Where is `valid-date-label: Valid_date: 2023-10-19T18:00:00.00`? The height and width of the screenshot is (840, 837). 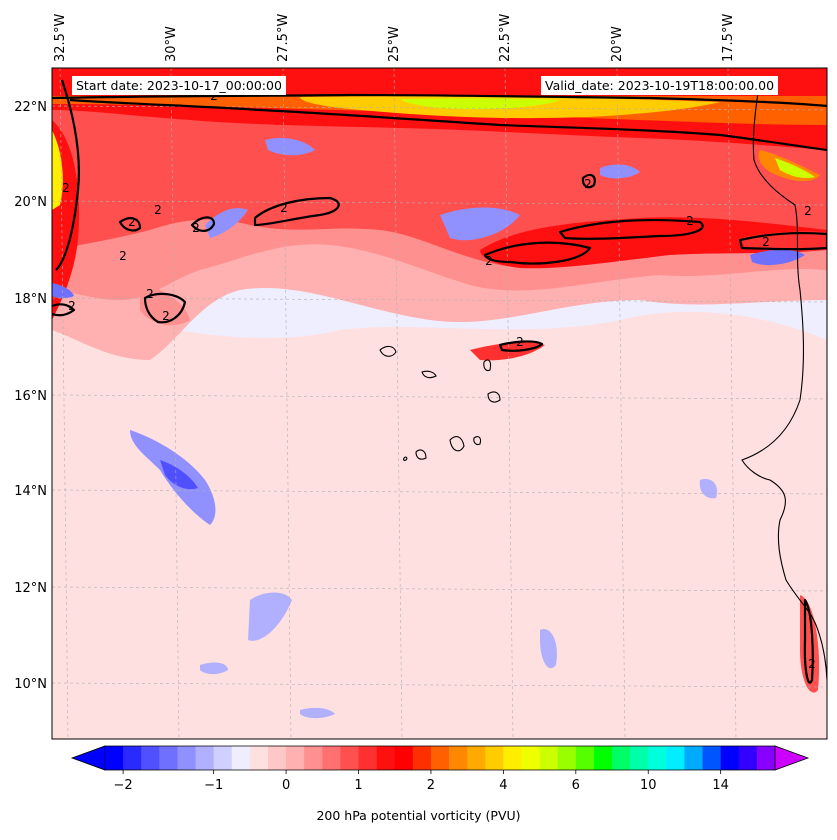 valid-date-label: Valid_date: 2023-10-19T18:00:00.00 is located at coordinates (660, 85).